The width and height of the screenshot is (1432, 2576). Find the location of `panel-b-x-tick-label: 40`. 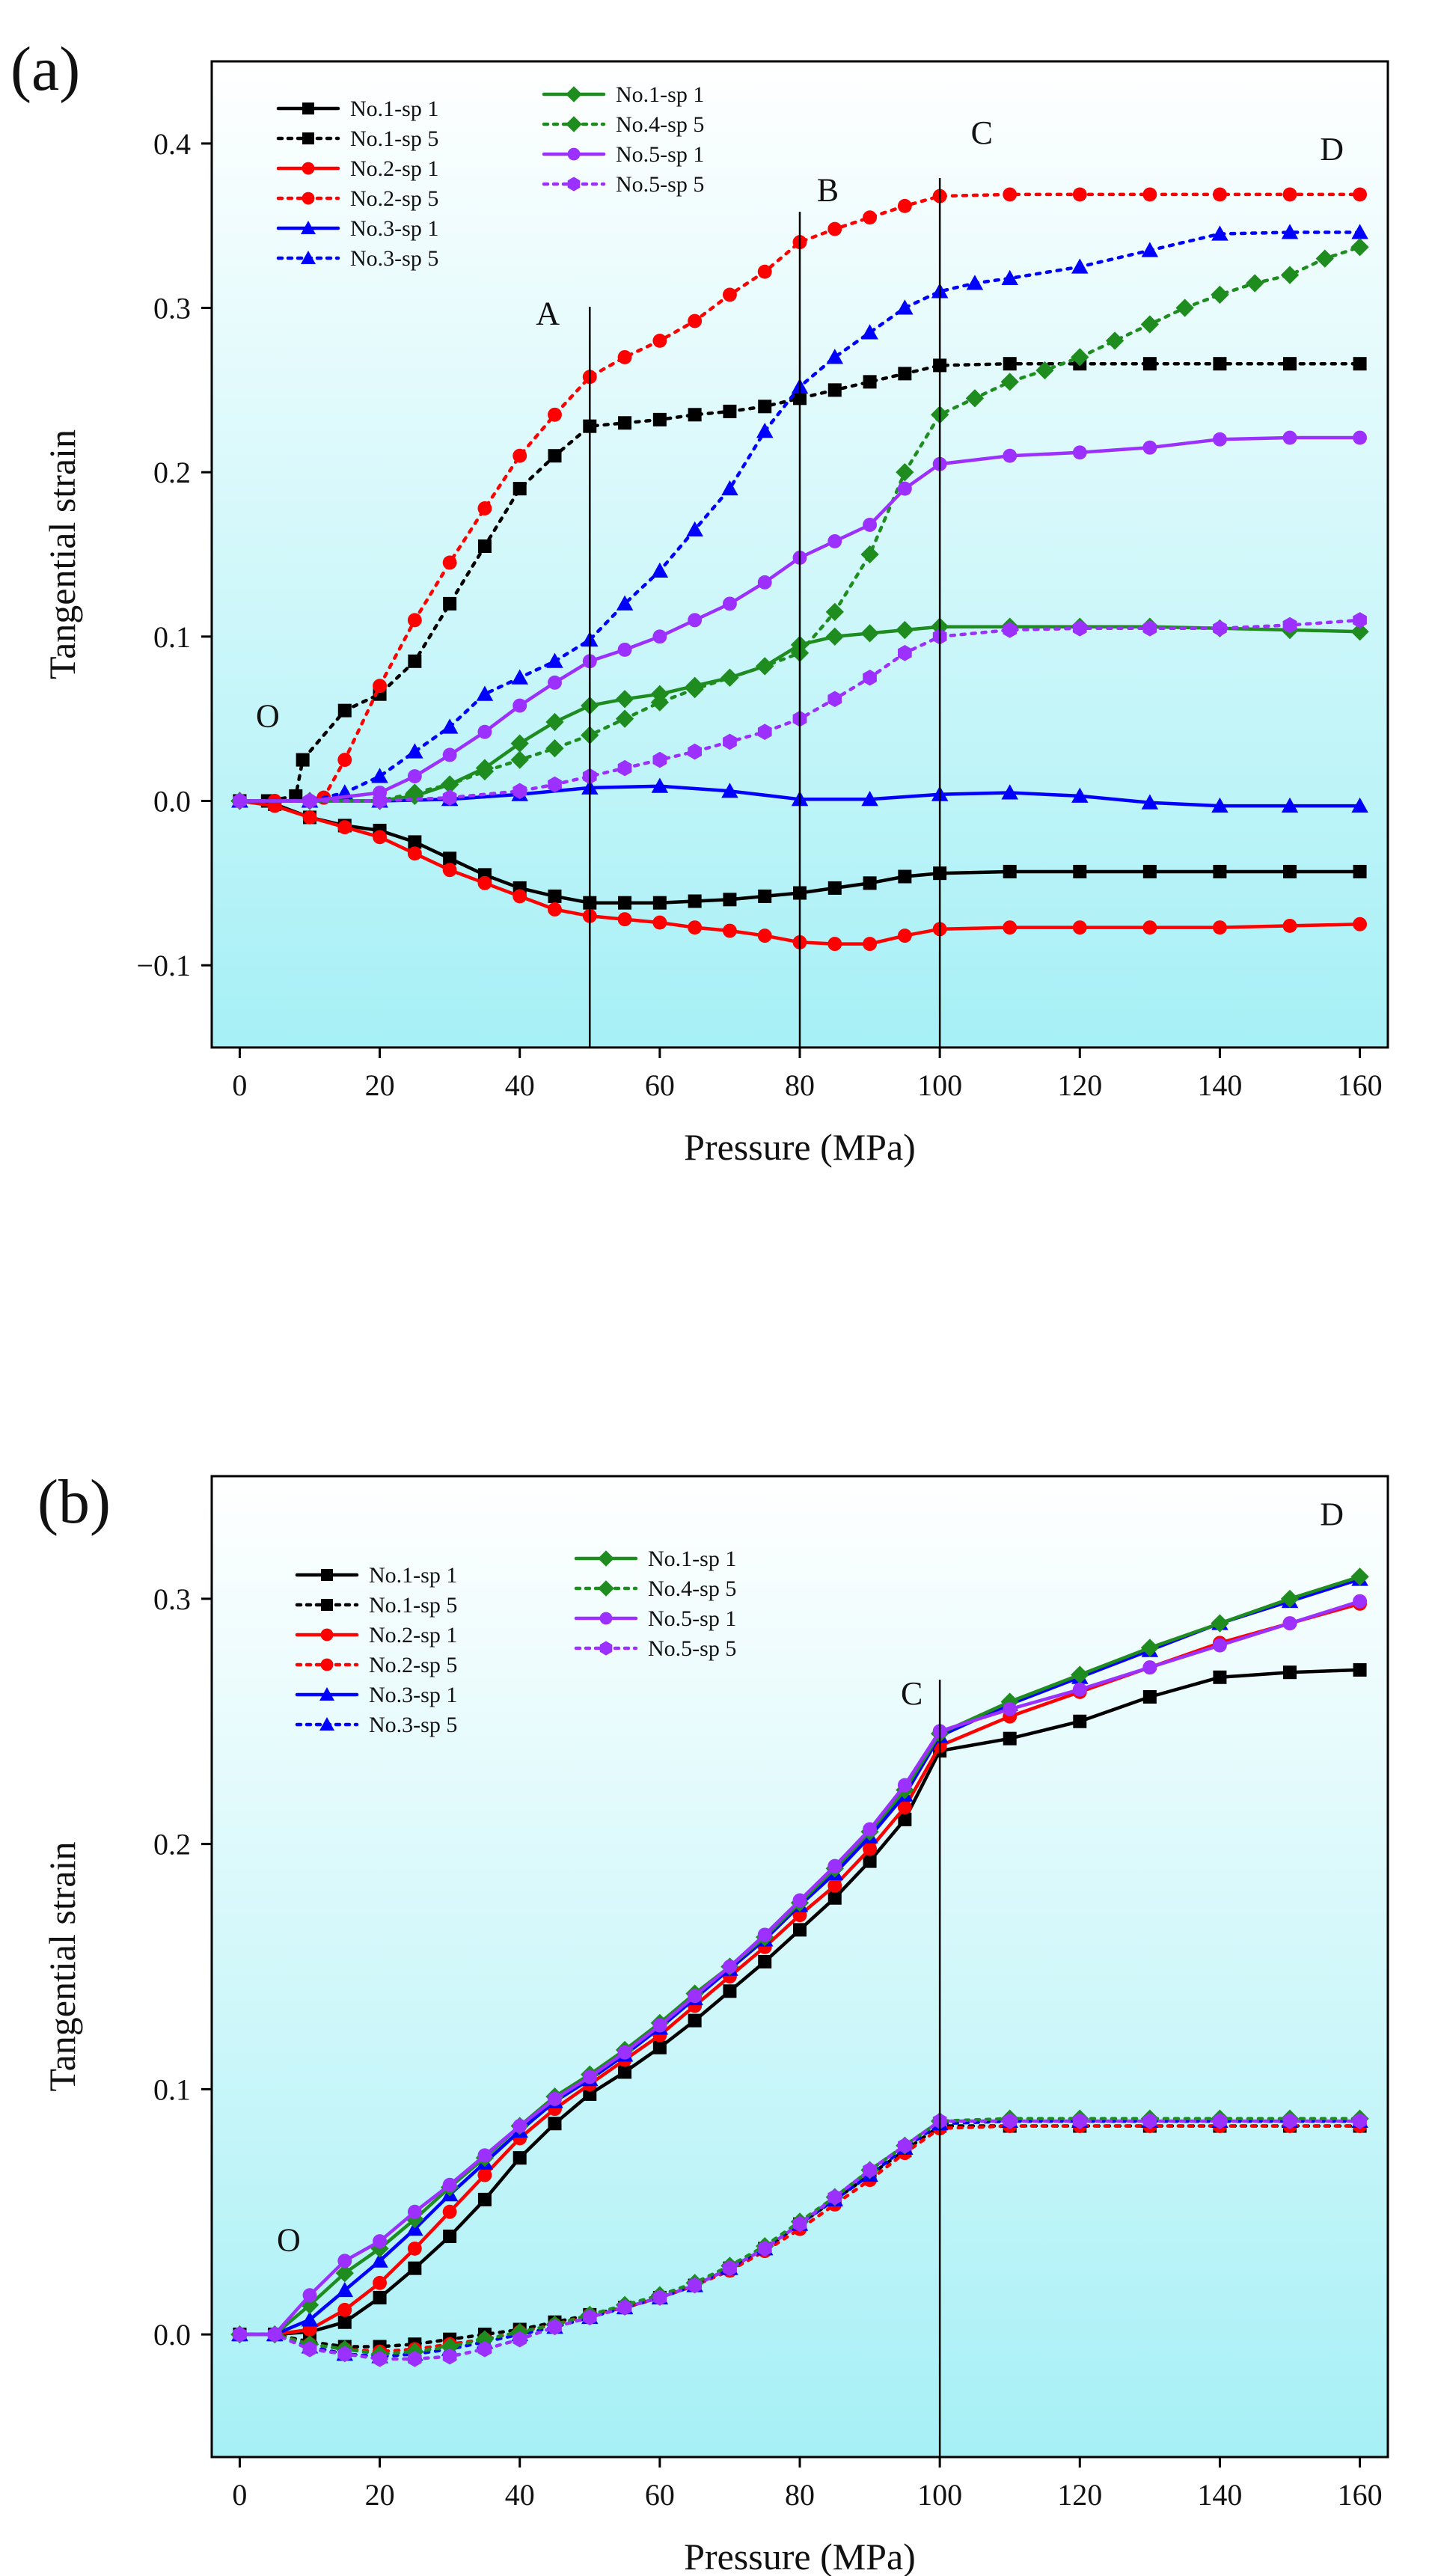

panel-b-x-tick-label: 40 is located at coordinates (520, 2495).